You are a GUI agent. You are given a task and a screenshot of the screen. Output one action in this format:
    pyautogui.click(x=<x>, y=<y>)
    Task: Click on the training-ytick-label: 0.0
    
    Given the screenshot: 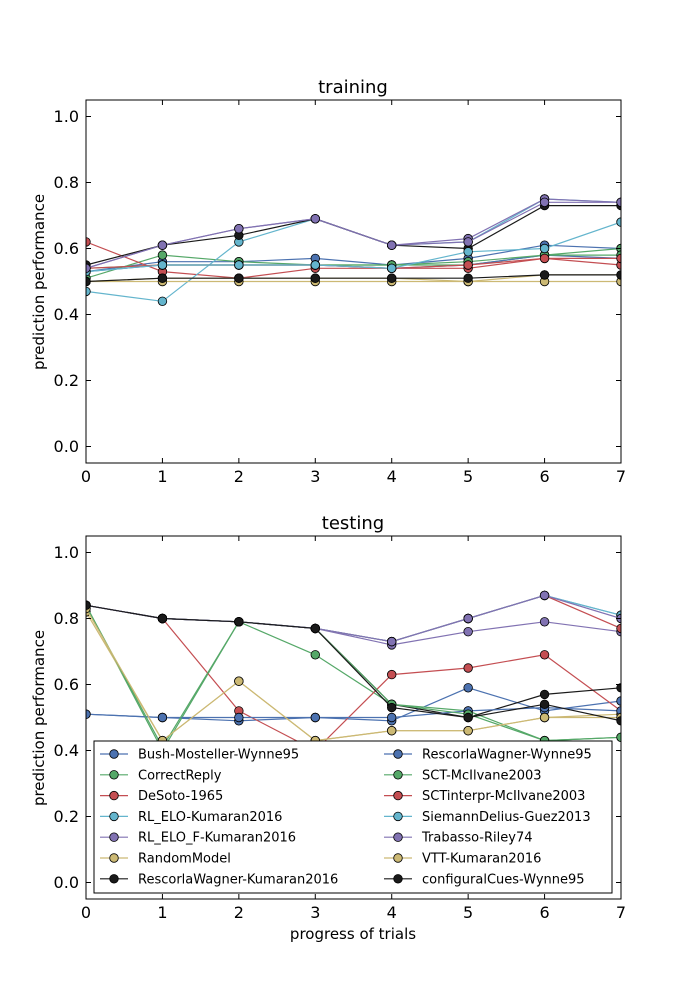 What is the action you would take?
    pyautogui.click(x=66, y=446)
    